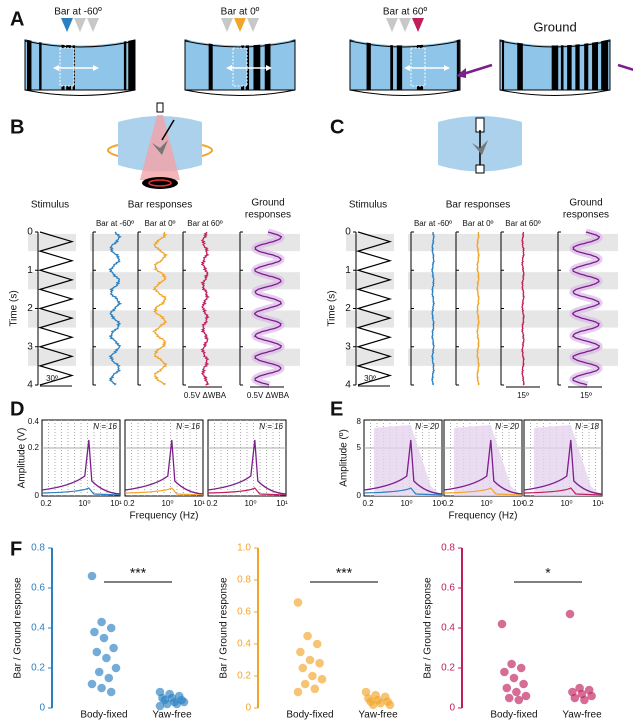 The image size is (633, 723). I want to click on label: 1, so click(348, 270).